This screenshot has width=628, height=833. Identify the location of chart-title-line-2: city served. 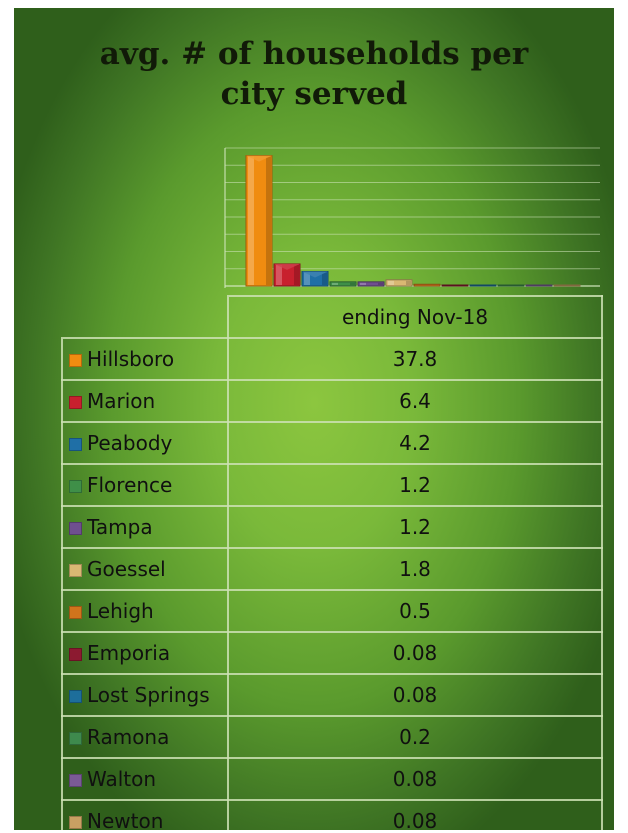
(314, 94).